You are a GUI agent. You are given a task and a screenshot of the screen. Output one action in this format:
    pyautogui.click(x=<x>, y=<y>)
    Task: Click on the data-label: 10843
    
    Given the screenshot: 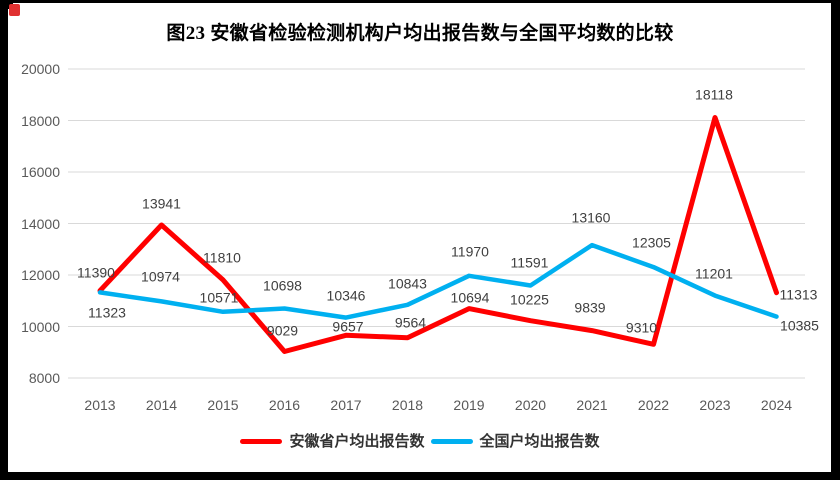 What is the action you would take?
    pyautogui.click(x=407, y=283)
    